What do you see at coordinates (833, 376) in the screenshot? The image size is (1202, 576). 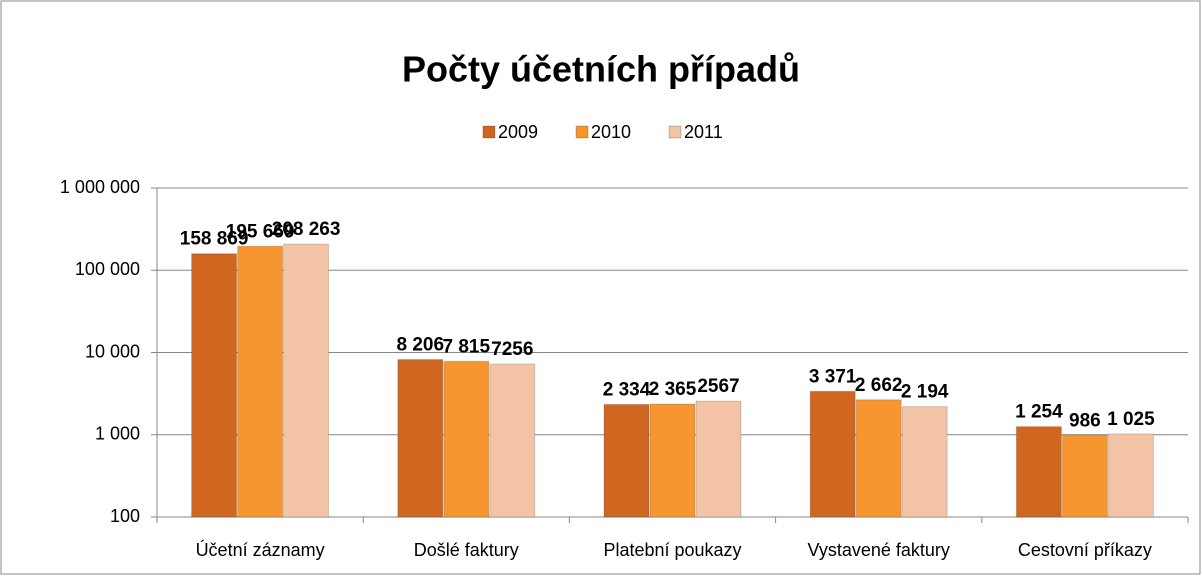 I see `value-label: 3 371` at bounding box center [833, 376].